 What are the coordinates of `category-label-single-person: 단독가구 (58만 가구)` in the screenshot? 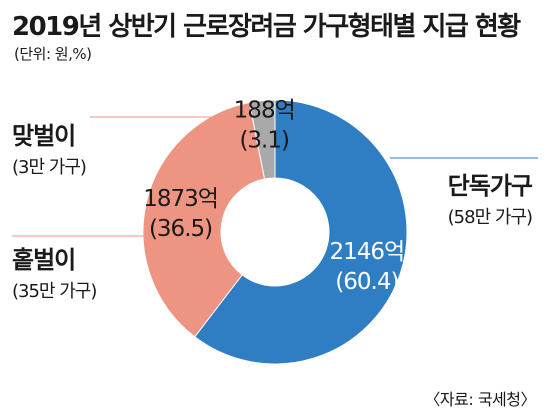 It's located at (490, 197).